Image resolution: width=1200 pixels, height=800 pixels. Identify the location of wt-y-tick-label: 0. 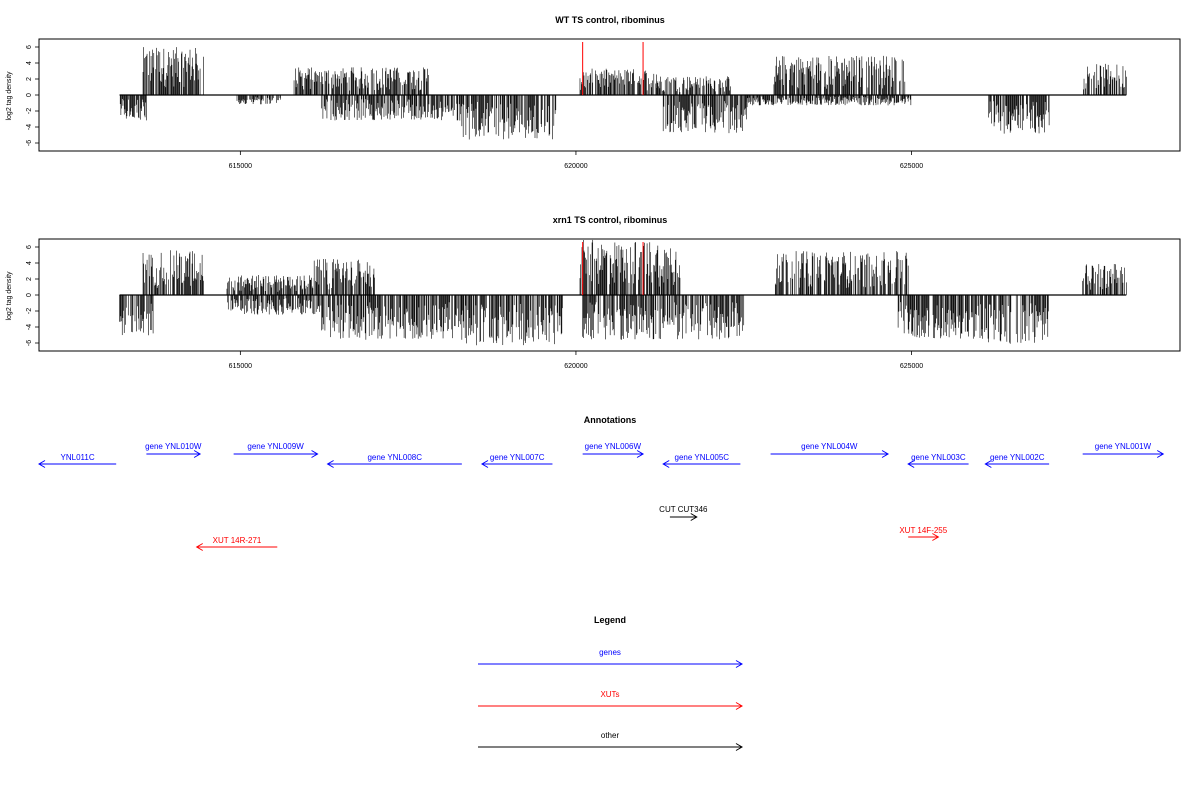
(29, 95).